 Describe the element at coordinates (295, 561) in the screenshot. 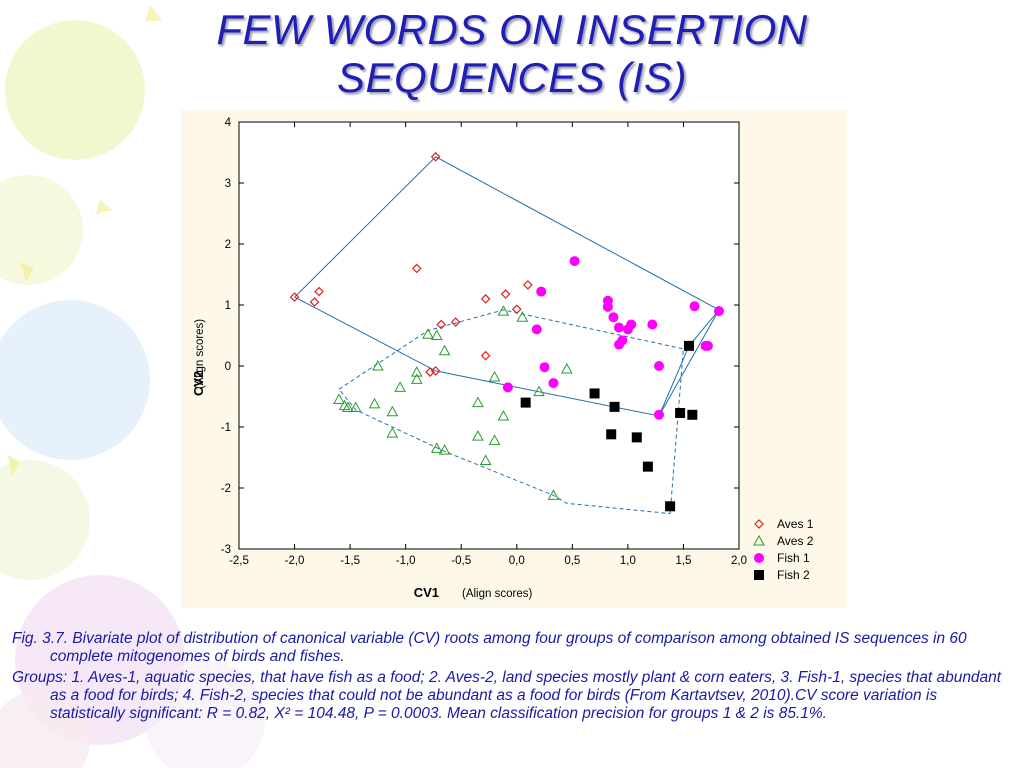

I see `x-tick-label: -2,0` at that location.